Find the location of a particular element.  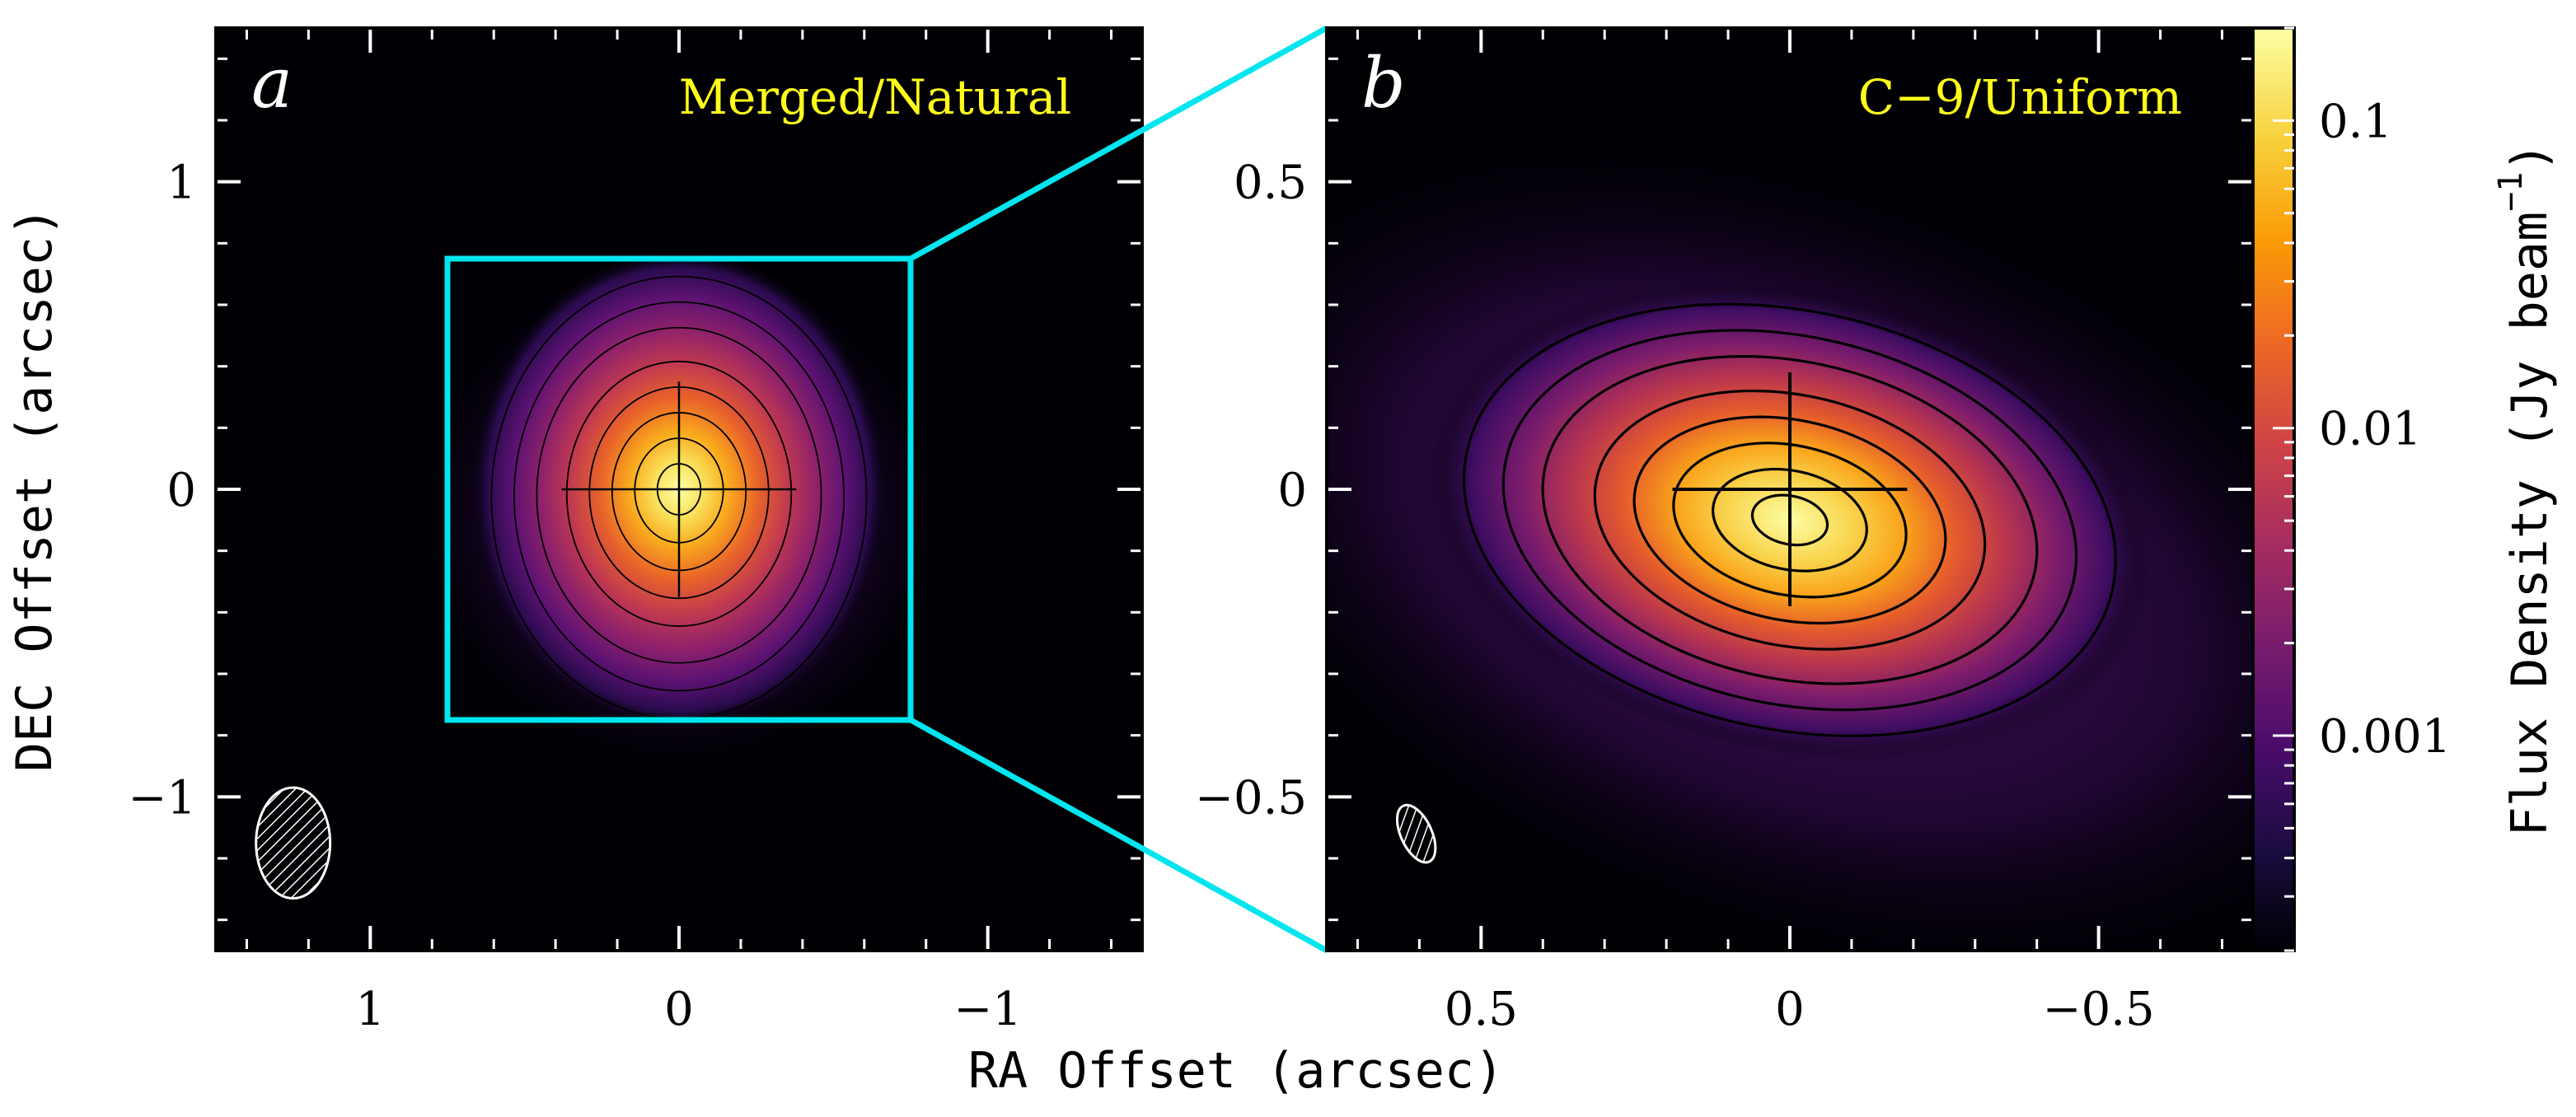

panel-a-beam-ellipse is located at coordinates (293, 843).